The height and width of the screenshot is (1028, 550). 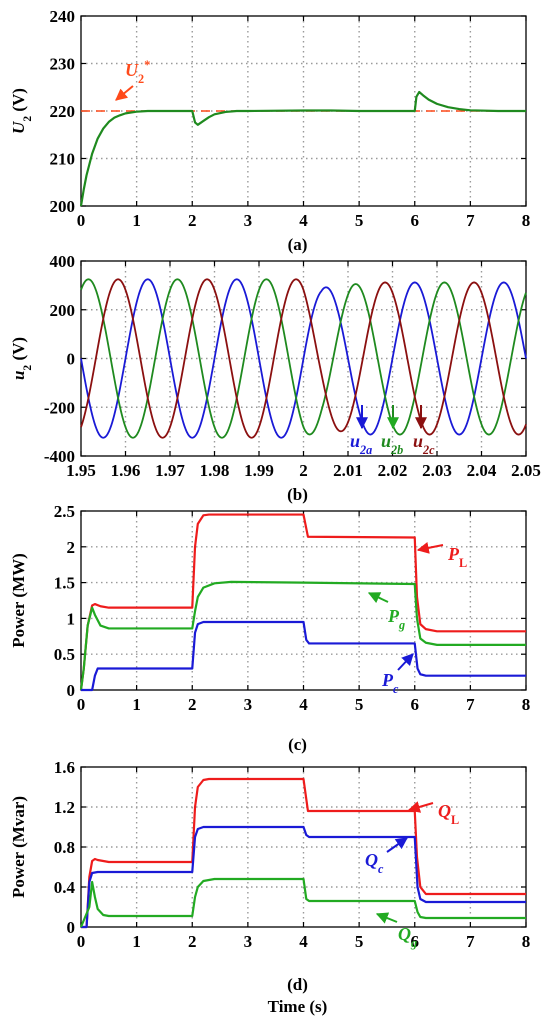 What do you see at coordinates (297, 984) in the screenshot?
I see `panel-caption: (d)` at bounding box center [297, 984].